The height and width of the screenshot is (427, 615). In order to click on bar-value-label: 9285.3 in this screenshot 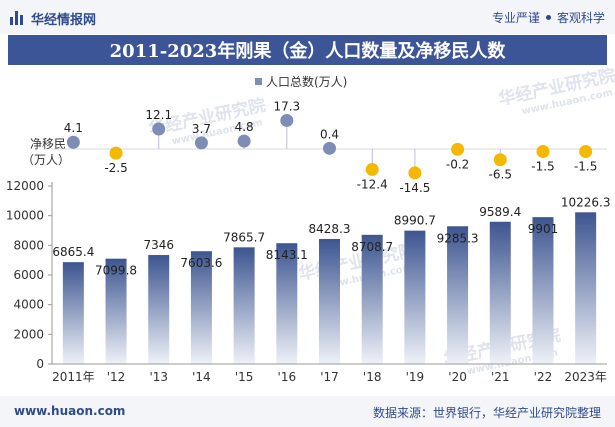, I will do `click(458, 238)`.